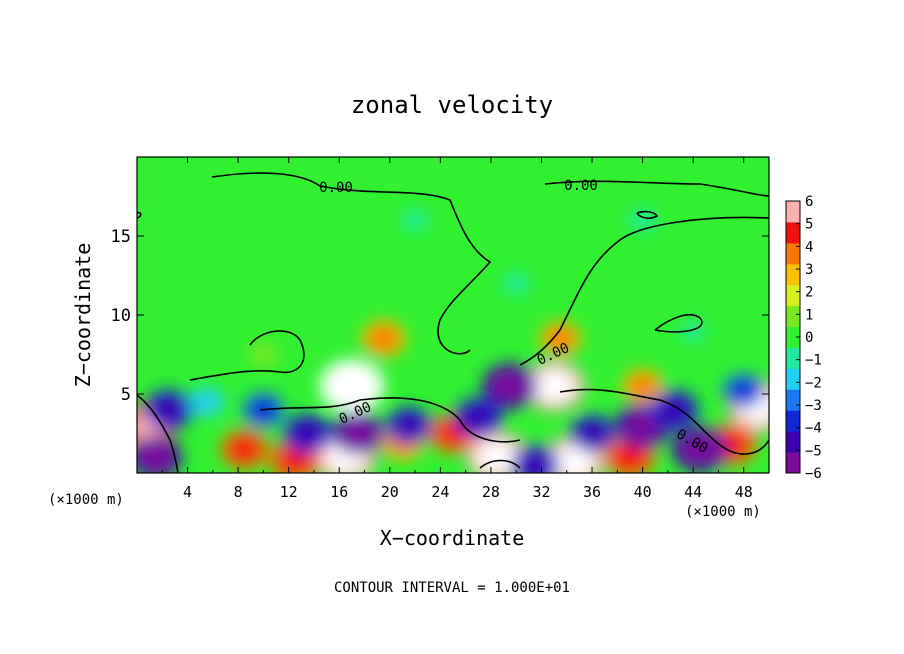  What do you see at coordinates (813, 451) in the screenshot?
I see `colorbar-tick-label: −5` at bounding box center [813, 451].